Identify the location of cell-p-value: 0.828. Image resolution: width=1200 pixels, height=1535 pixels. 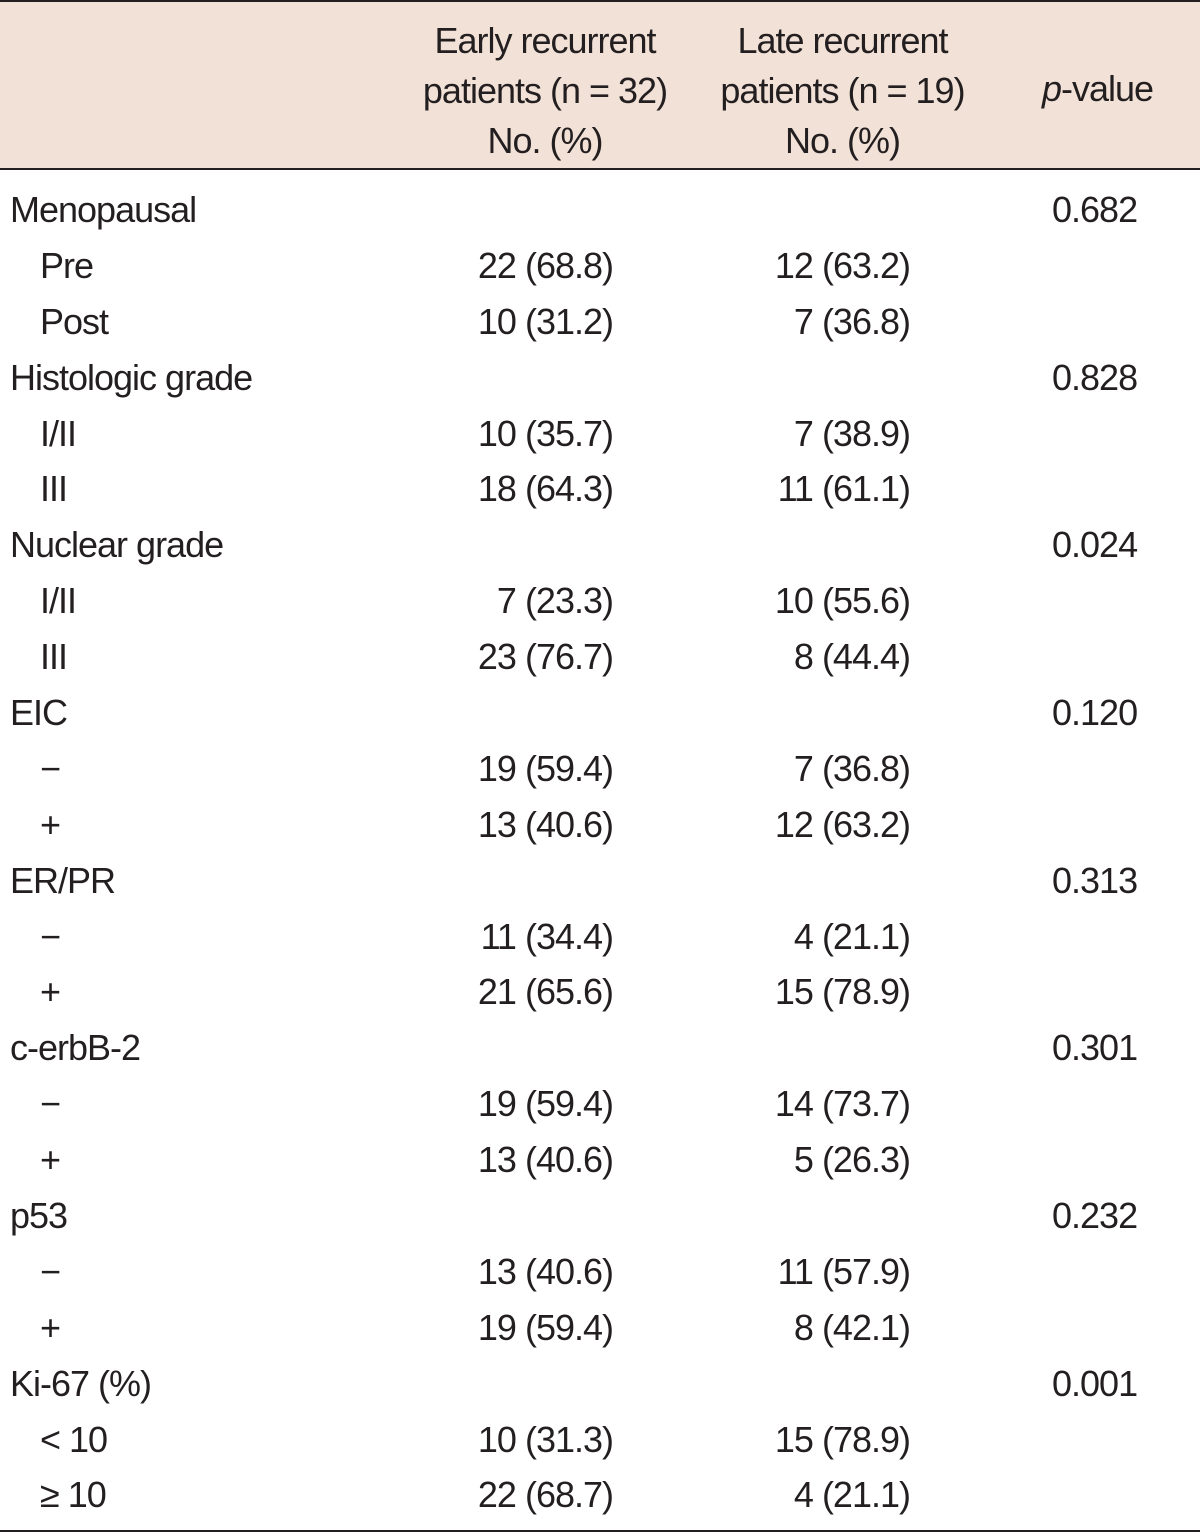
(1095, 377).